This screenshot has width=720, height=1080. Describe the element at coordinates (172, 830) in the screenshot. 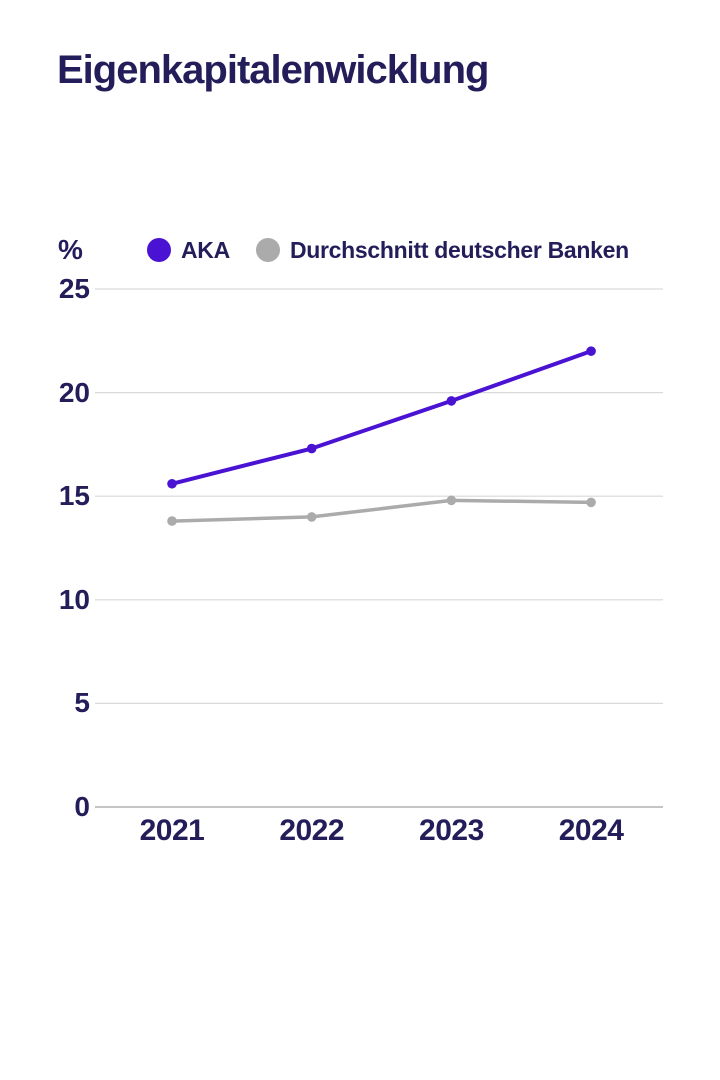

I see `x-tick-label: 2021` at that location.